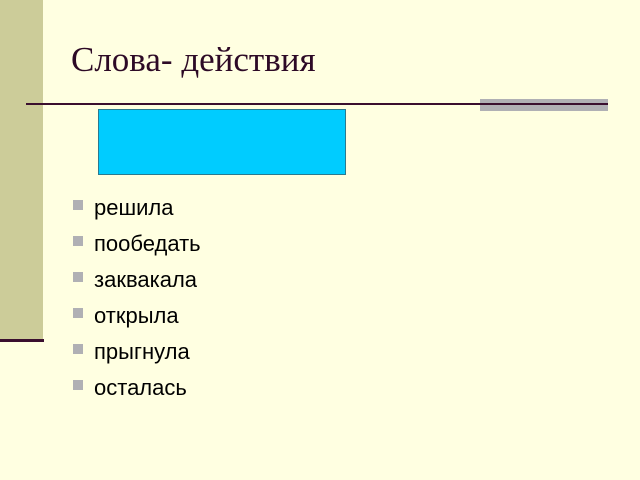  Describe the element at coordinates (317, 104) in the screenshot. I see `title-divider` at that location.